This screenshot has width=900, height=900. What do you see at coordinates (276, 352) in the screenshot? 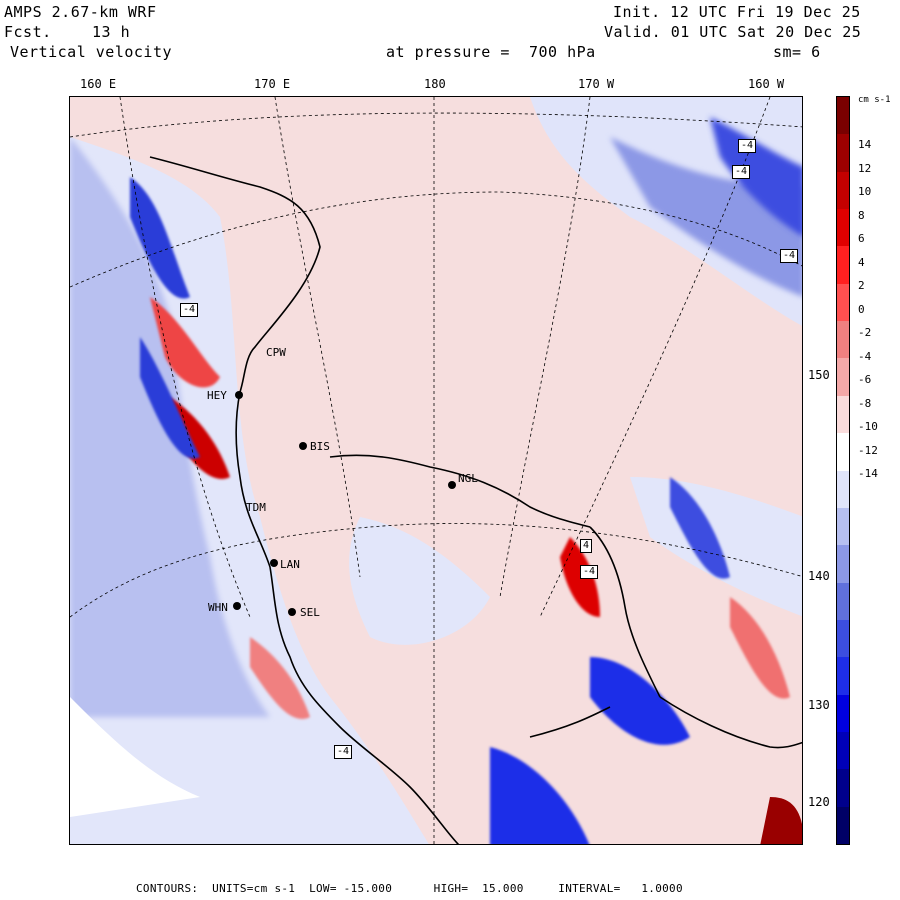
I see `station-cpw: CPW` at bounding box center [276, 352].